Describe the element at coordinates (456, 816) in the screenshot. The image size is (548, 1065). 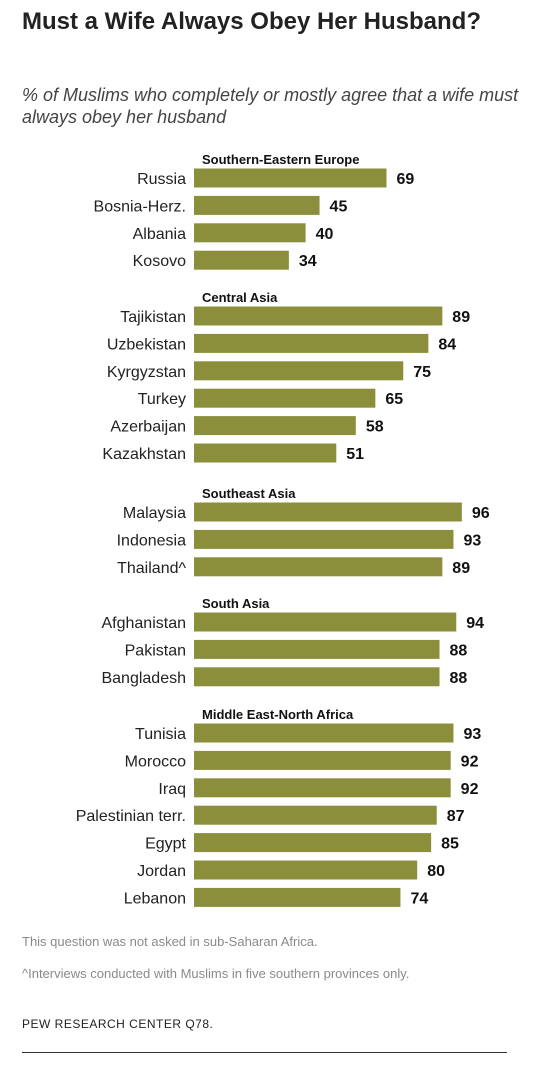
I see `value-label-palestinian-terr: 87` at that location.